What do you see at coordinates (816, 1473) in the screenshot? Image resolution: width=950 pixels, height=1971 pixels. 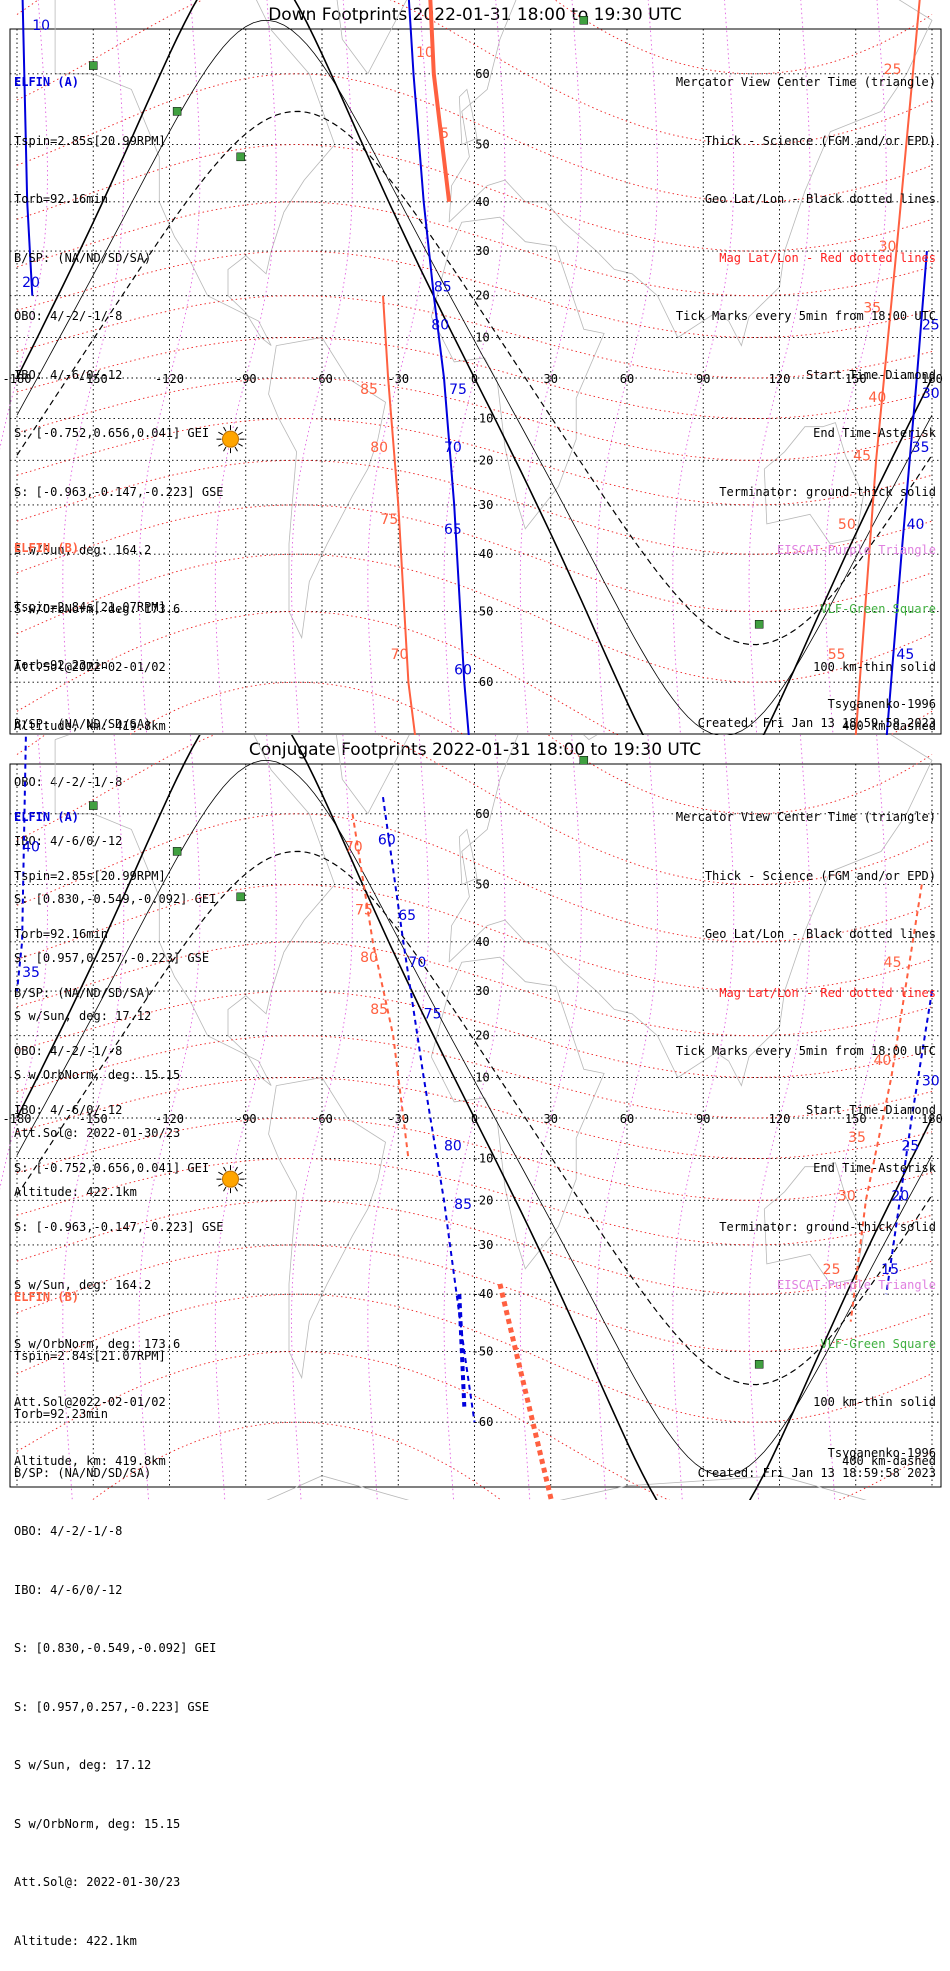 I see `created-label-conj: Created: Fri Jan 13 18:59:58 2023` at bounding box center [816, 1473].